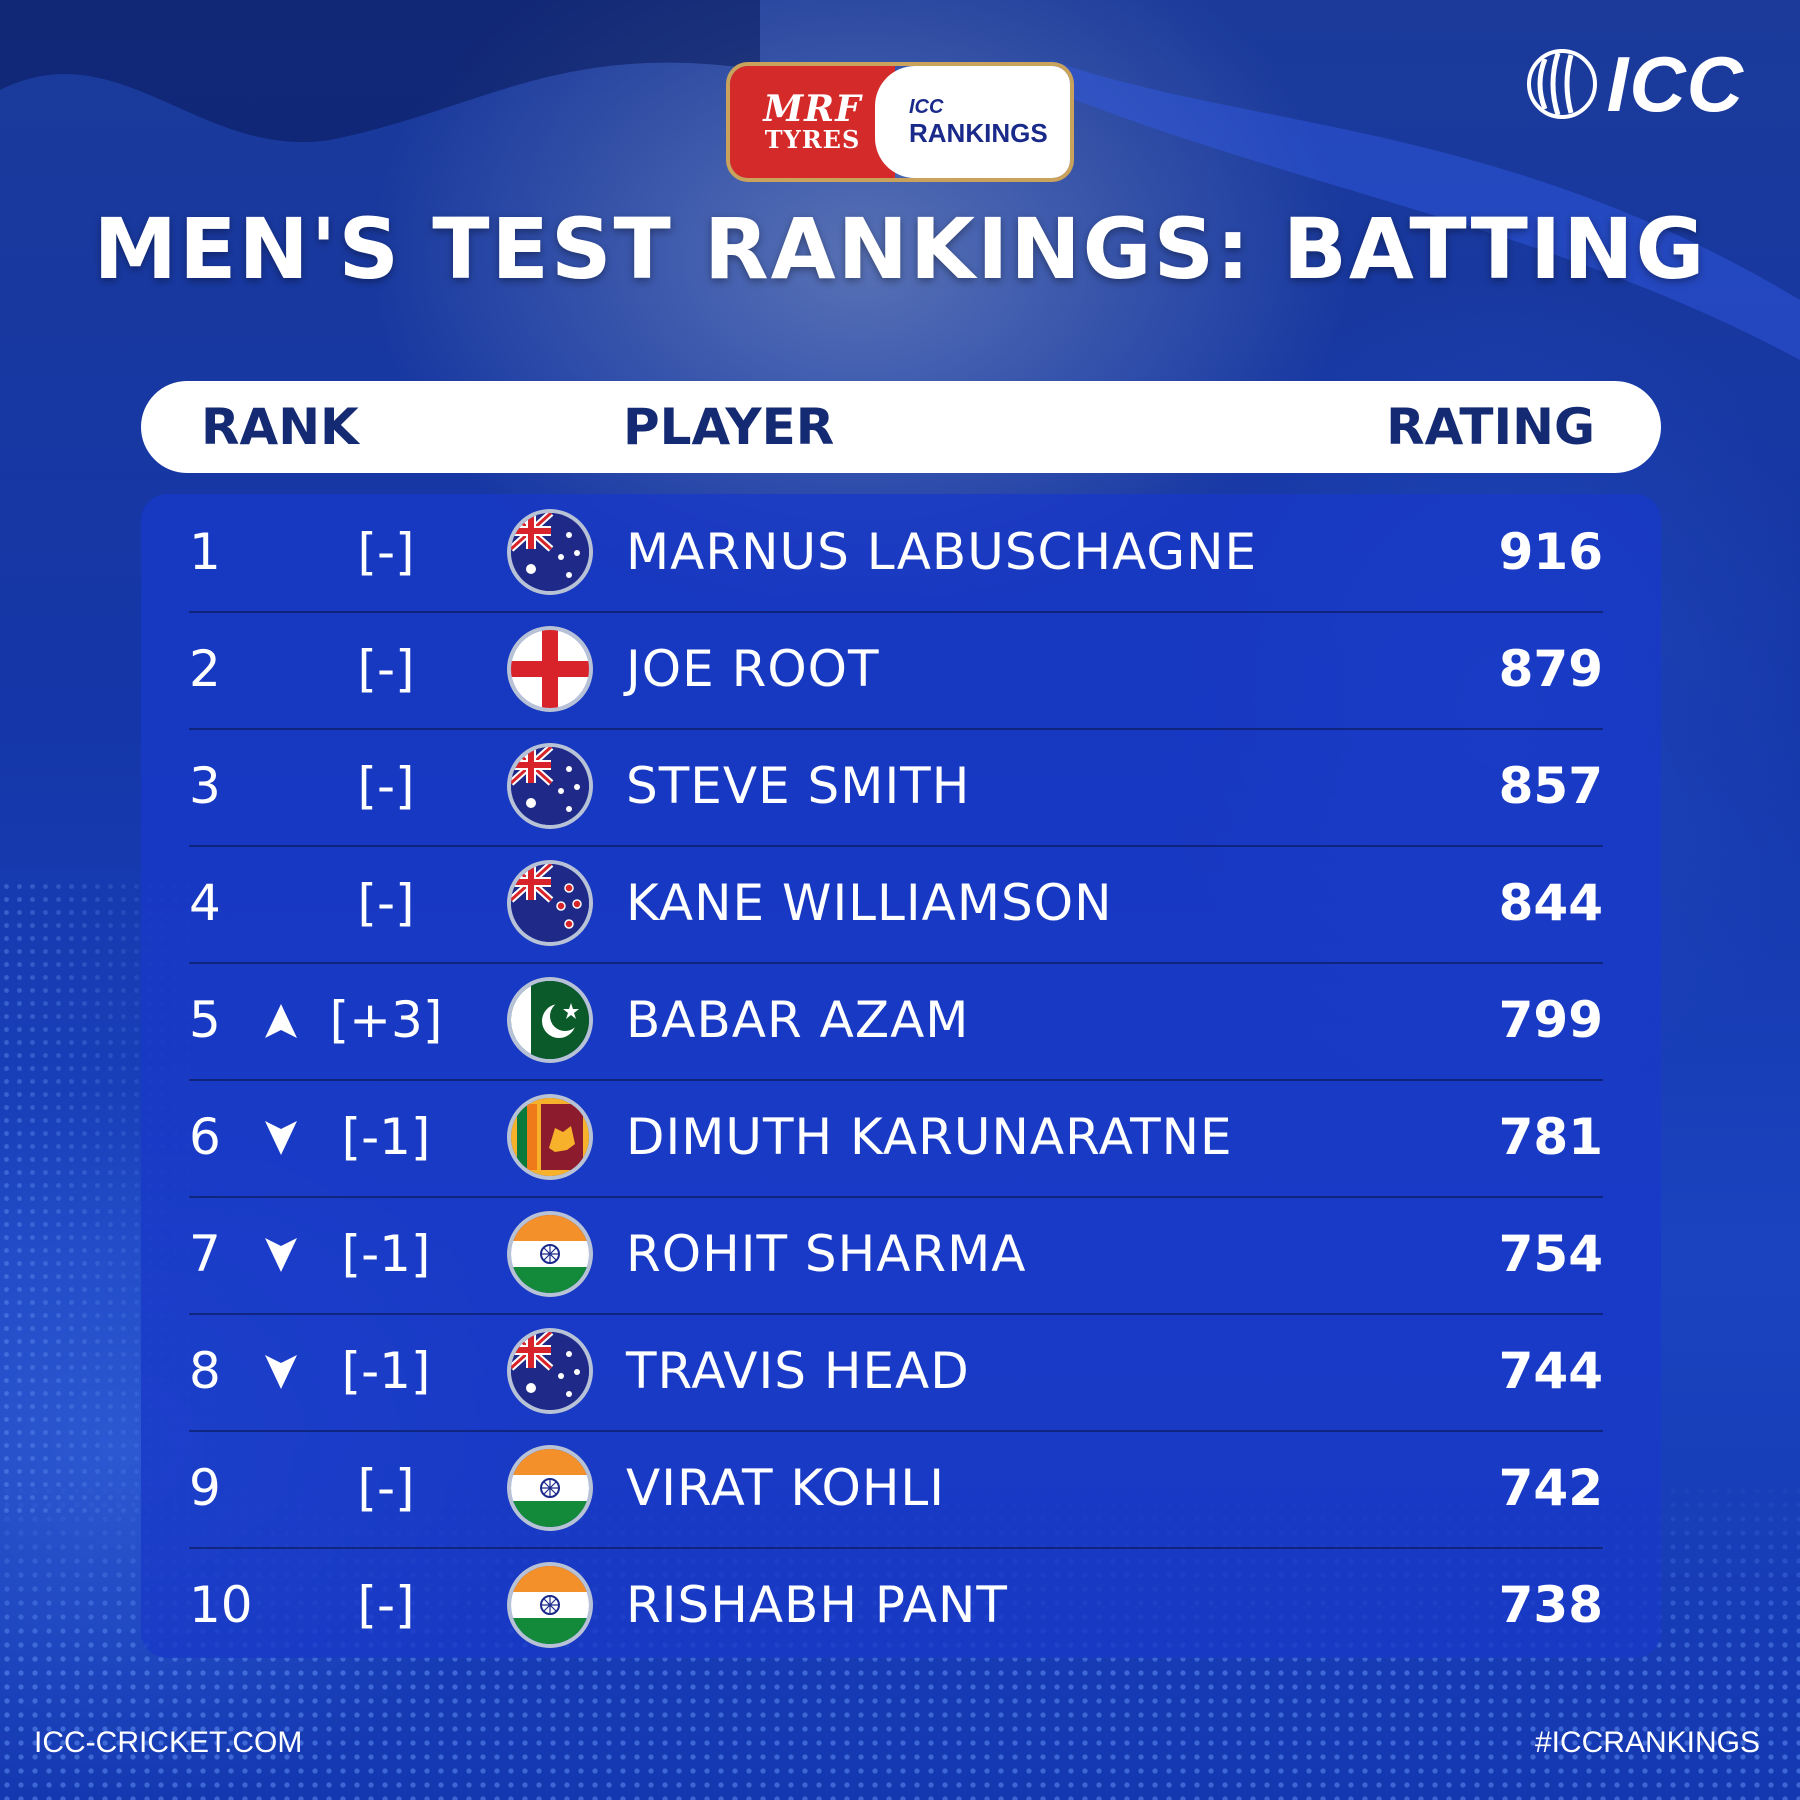  I want to click on table-row: 5 [+3] BABAR AZAM 799, so click(896, 1021).